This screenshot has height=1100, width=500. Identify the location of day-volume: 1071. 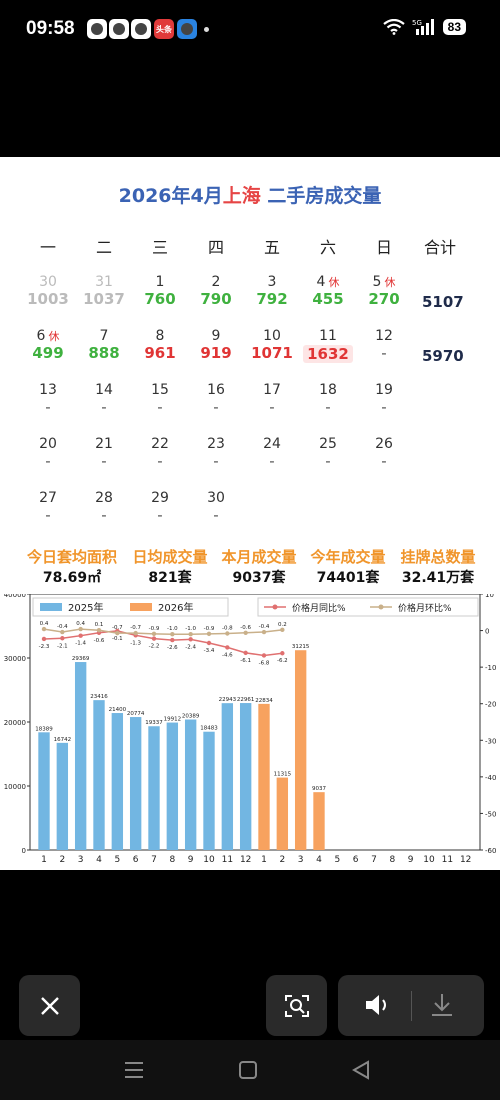
(272, 353).